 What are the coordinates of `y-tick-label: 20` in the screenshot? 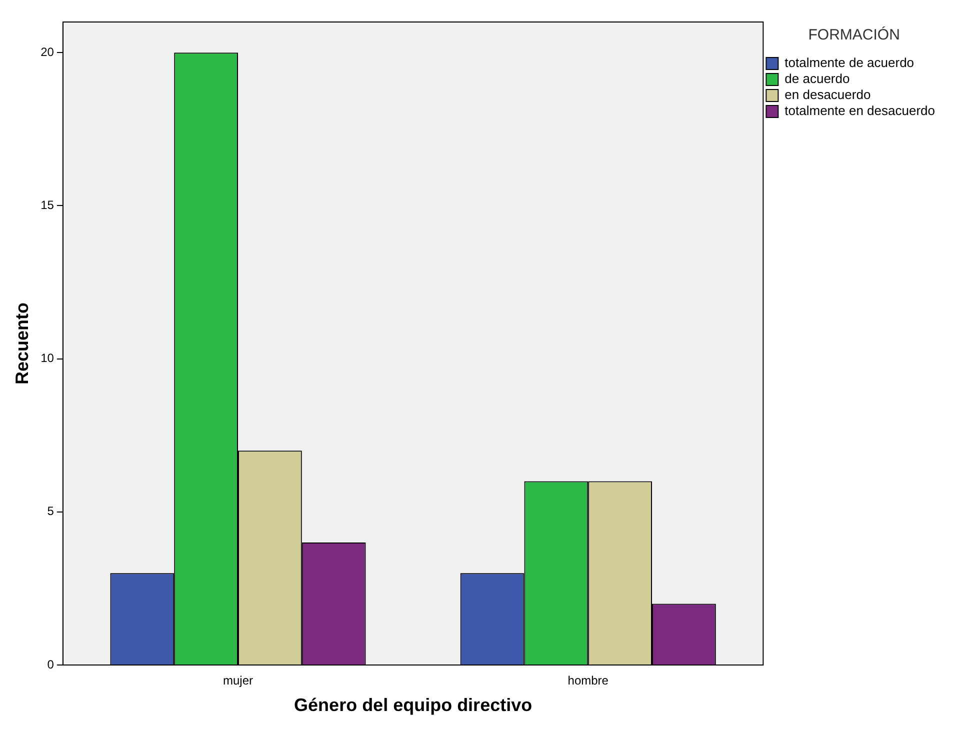 It's located at (47, 51).